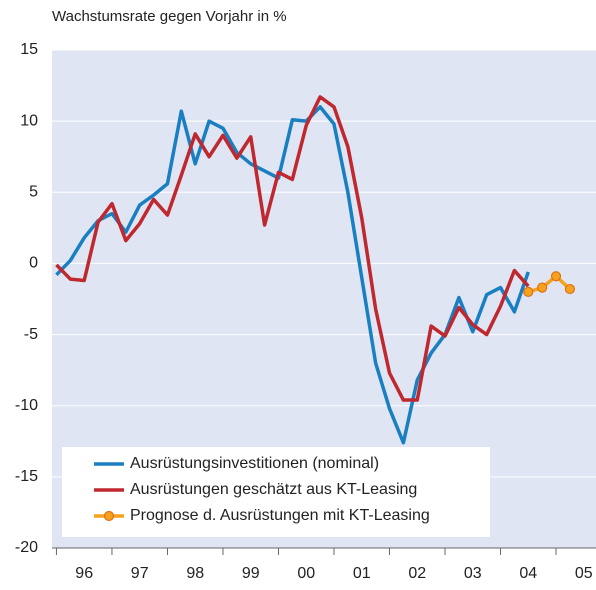 This screenshot has width=596, height=590. Describe the element at coordinates (84, 573) in the screenshot. I see `x-tick-label: 96` at that location.